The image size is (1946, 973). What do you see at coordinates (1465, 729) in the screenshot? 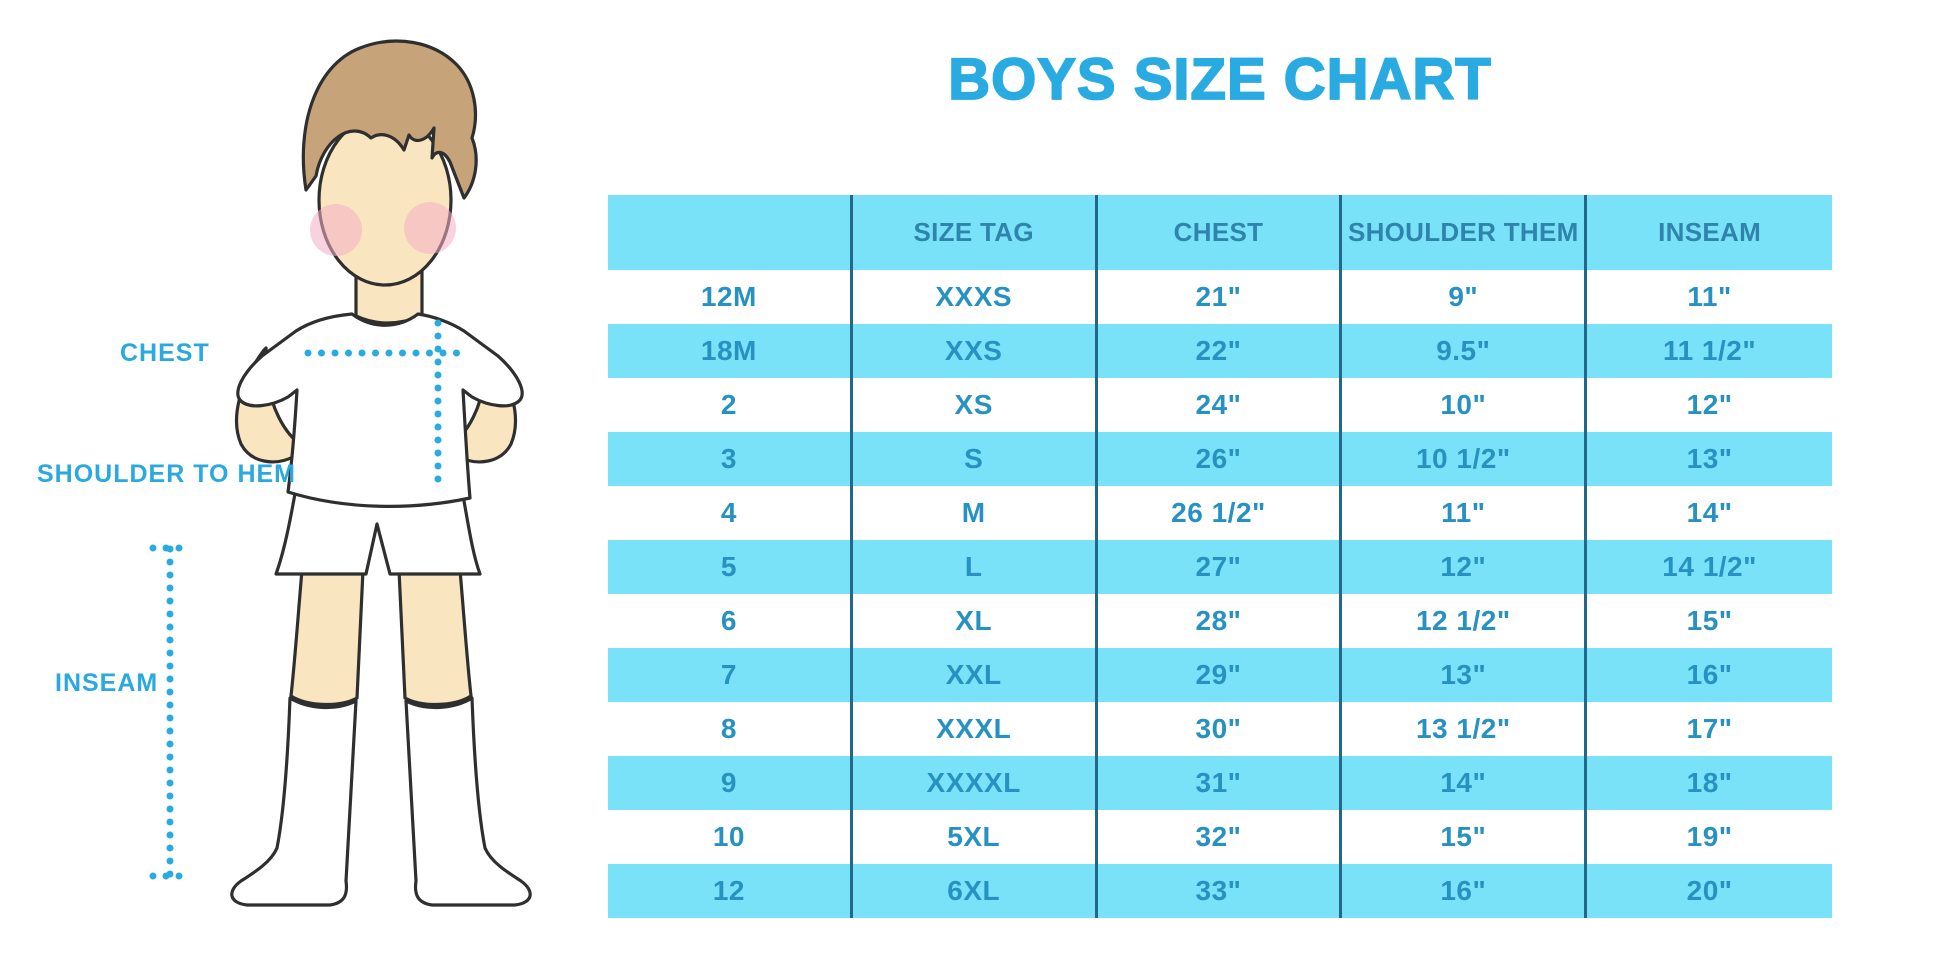
I see `table-cell: 13 1/2"` at bounding box center [1465, 729].